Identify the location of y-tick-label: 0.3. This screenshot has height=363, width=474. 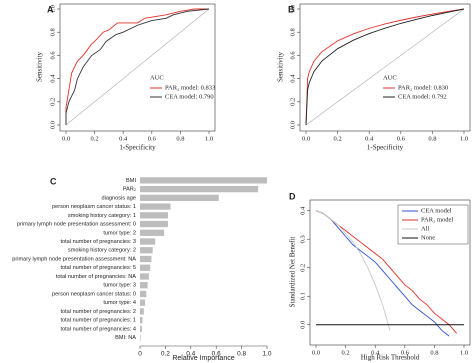
(302, 239).